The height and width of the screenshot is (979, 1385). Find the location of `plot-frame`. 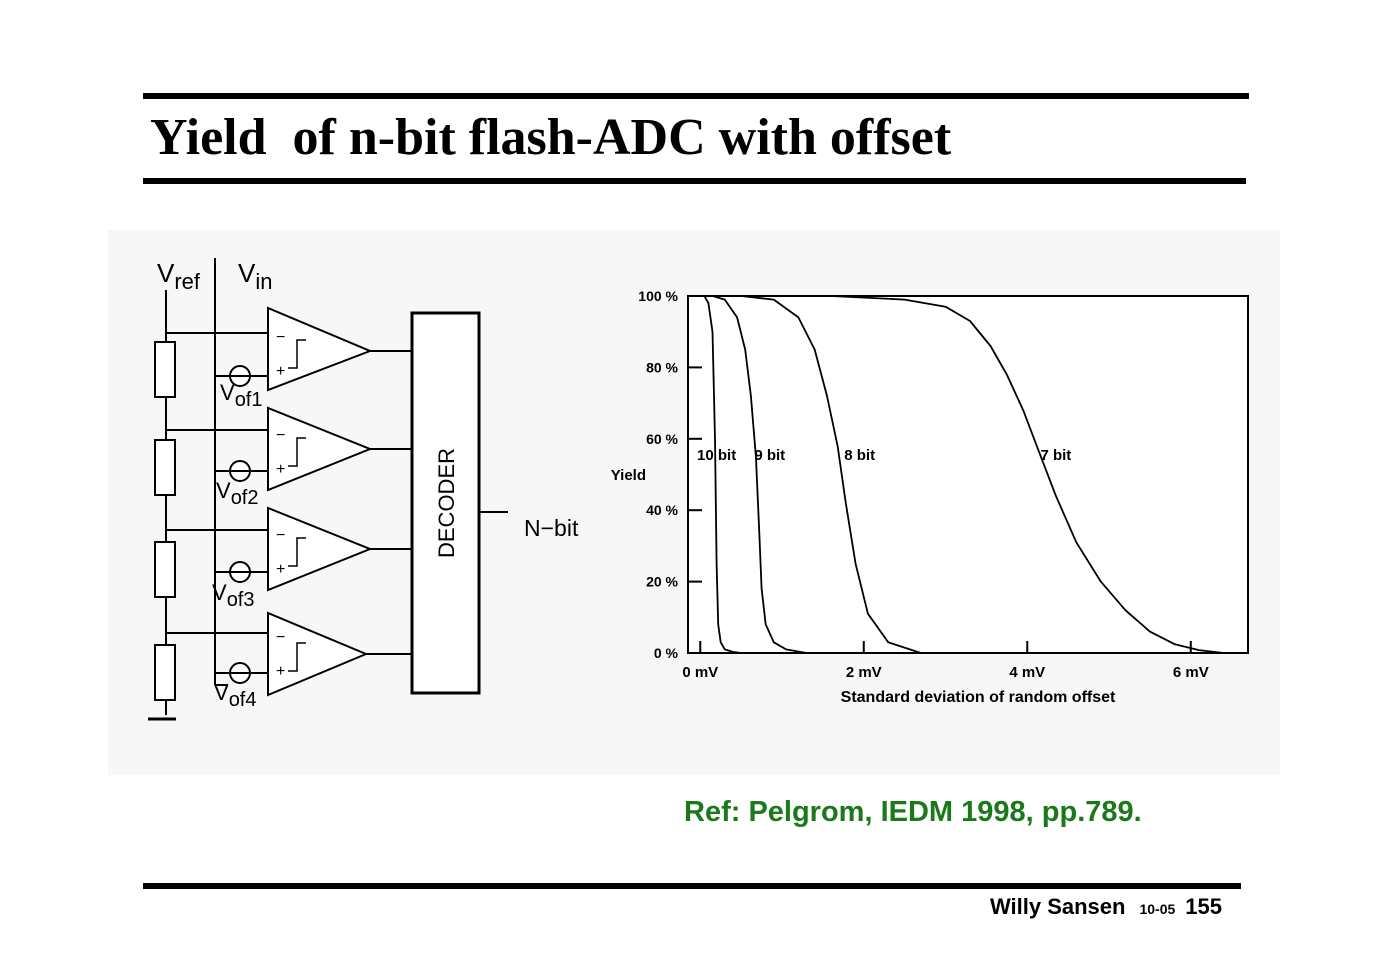

plot-frame is located at coordinates (968, 474).